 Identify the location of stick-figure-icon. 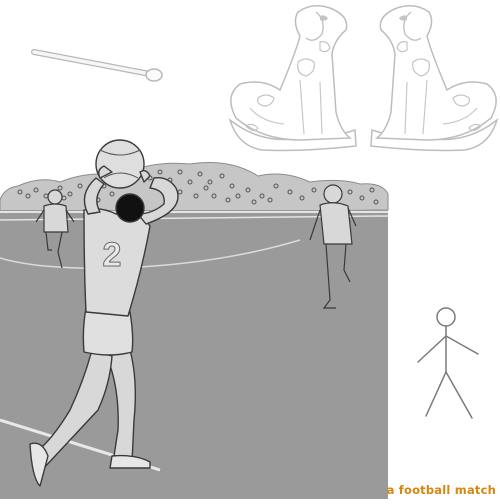
(448, 363).